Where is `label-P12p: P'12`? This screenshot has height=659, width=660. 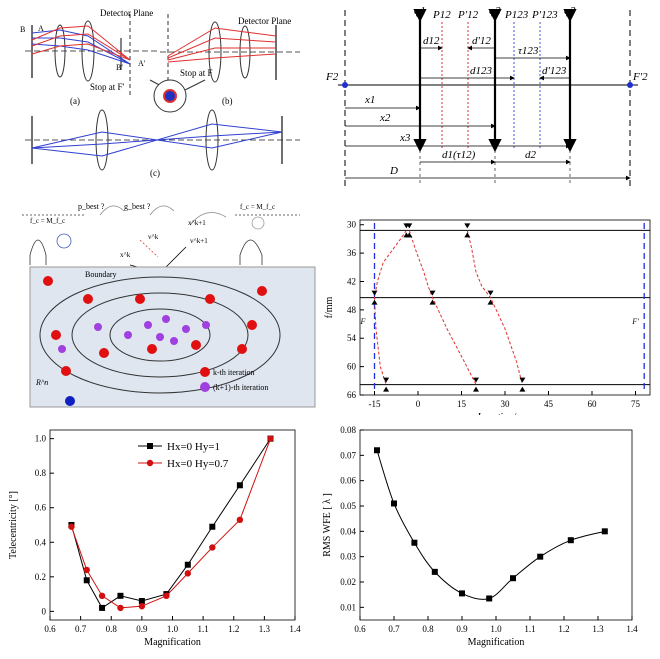
label-P12p: P'12 is located at coordinates (468, 15).